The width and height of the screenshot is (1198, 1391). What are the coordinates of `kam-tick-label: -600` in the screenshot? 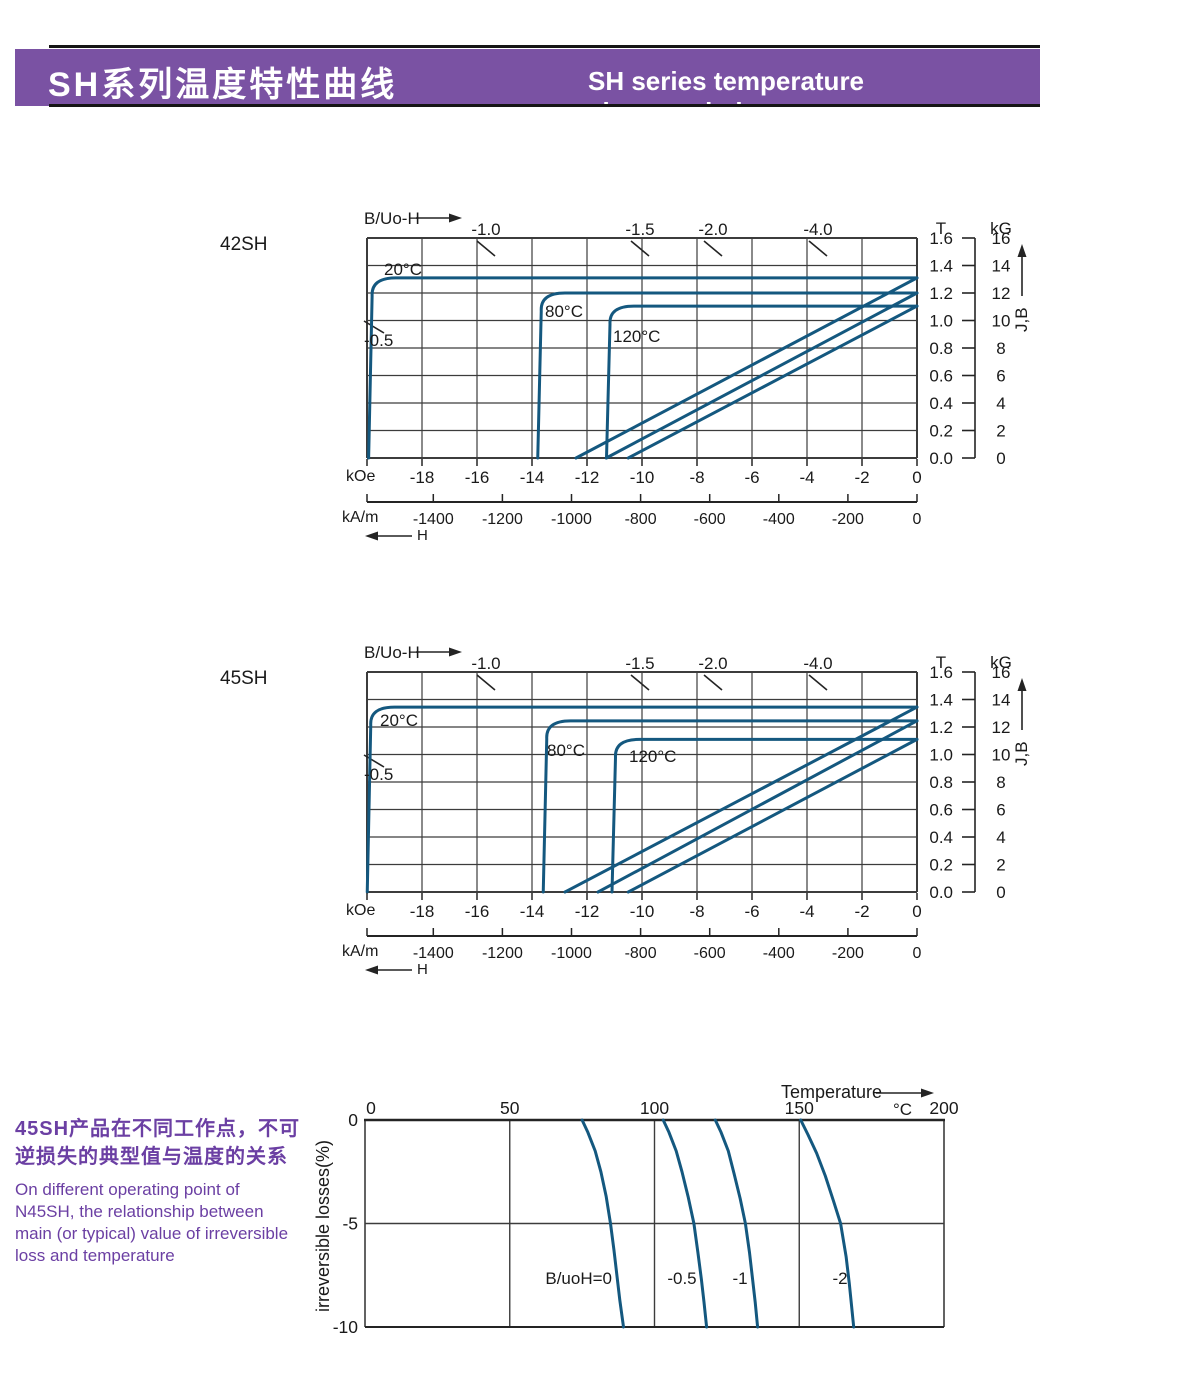 It's located at (710, 953).